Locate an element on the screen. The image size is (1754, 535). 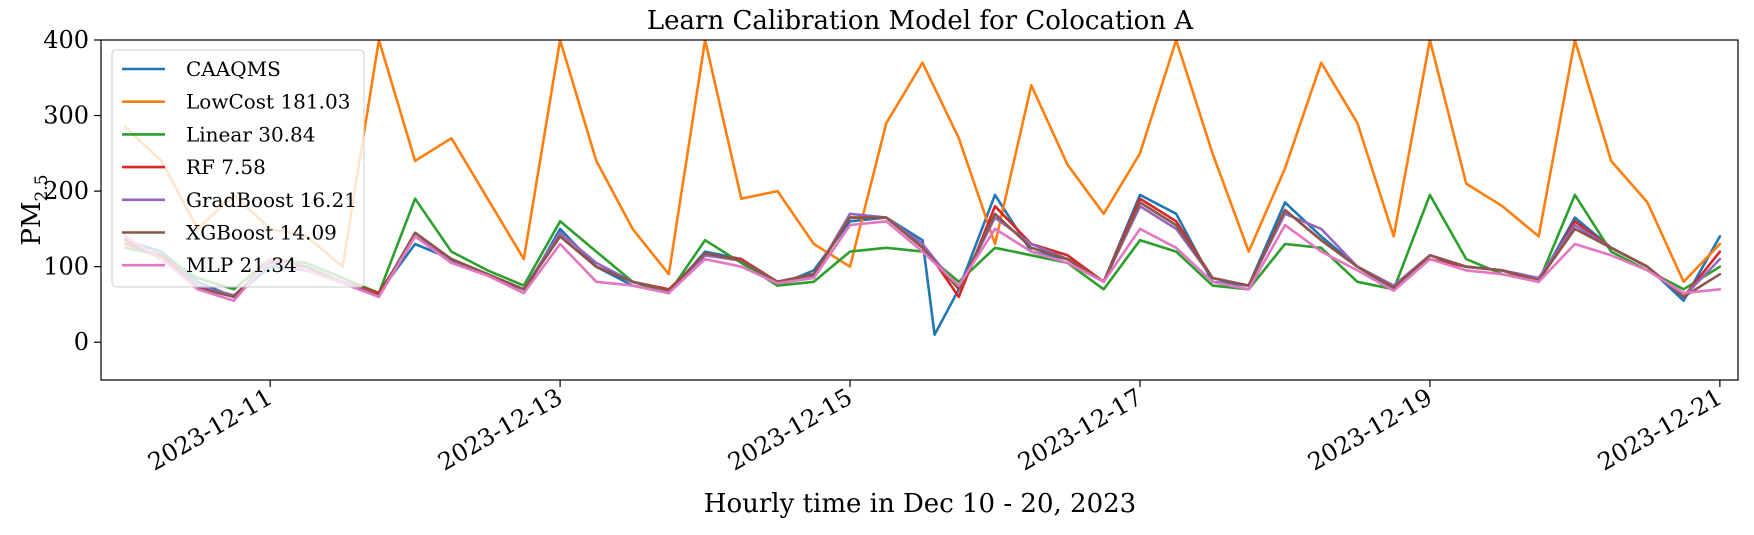
y-axis-label-main: PM is located at coordinates (32, 223).